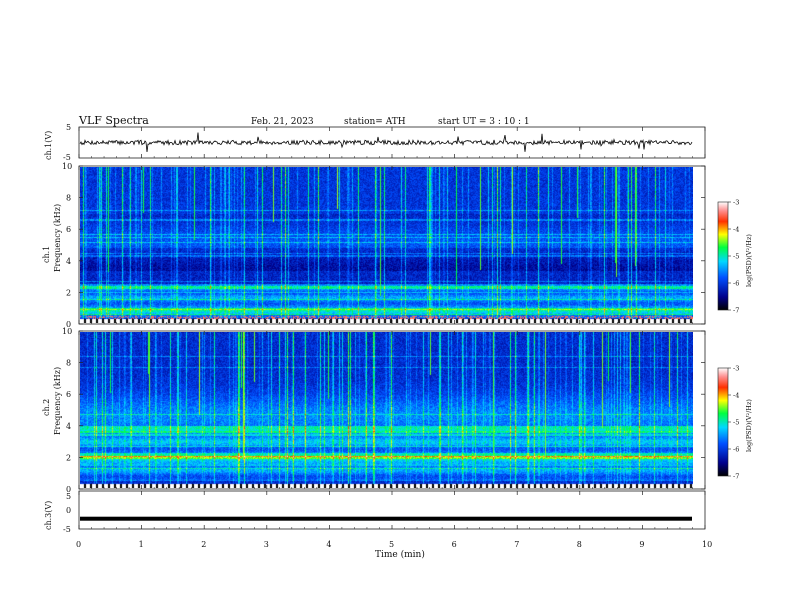  Describe the element at coordinates (749, 425) in the screenshot. I see `ch2-colorbar-label: log(PSD)(V²/Hz)` at that location.